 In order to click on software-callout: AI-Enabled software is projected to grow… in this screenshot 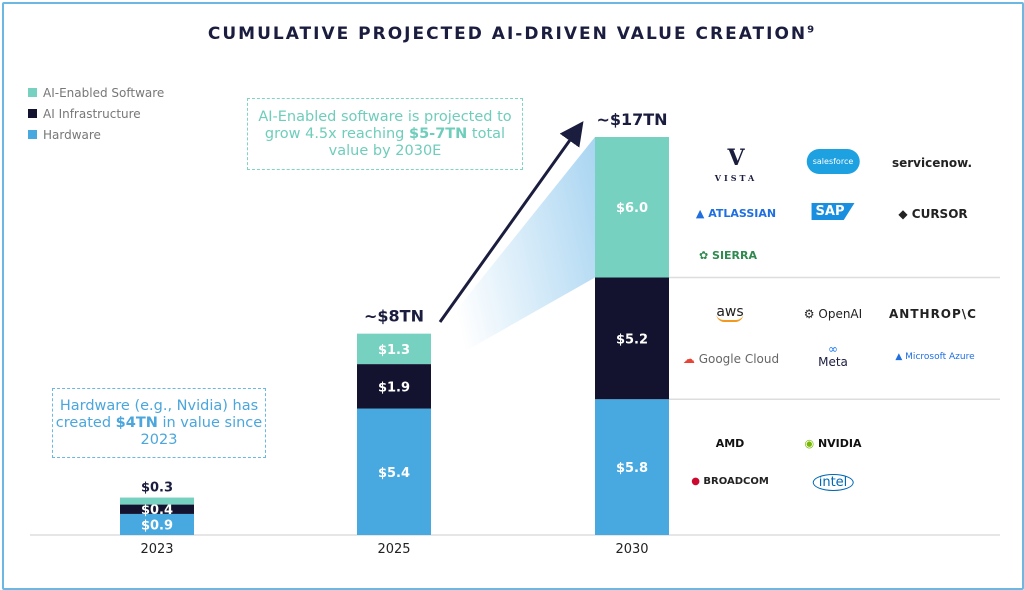, I will do `click(385, 134)`.